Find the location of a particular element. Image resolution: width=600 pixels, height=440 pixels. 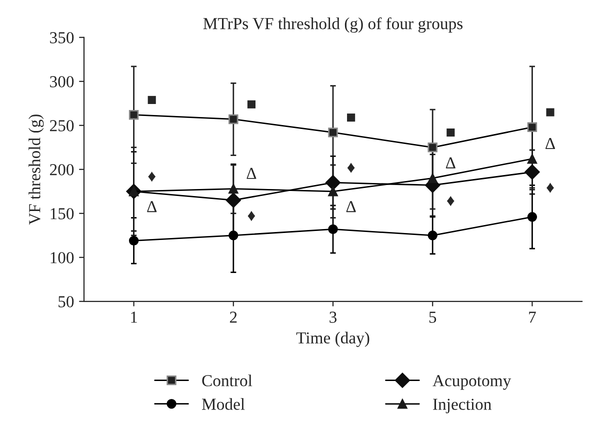

legend-label: Acupotomy is located at coordinates (472, 382).